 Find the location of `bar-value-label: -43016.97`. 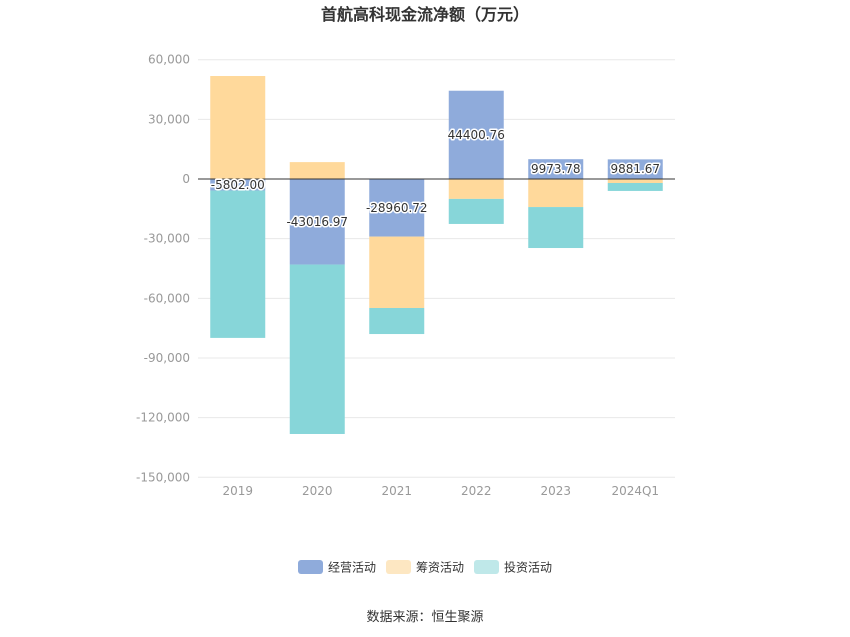

bar-value-label: -43016.97 is located at coordinates (317, 222).